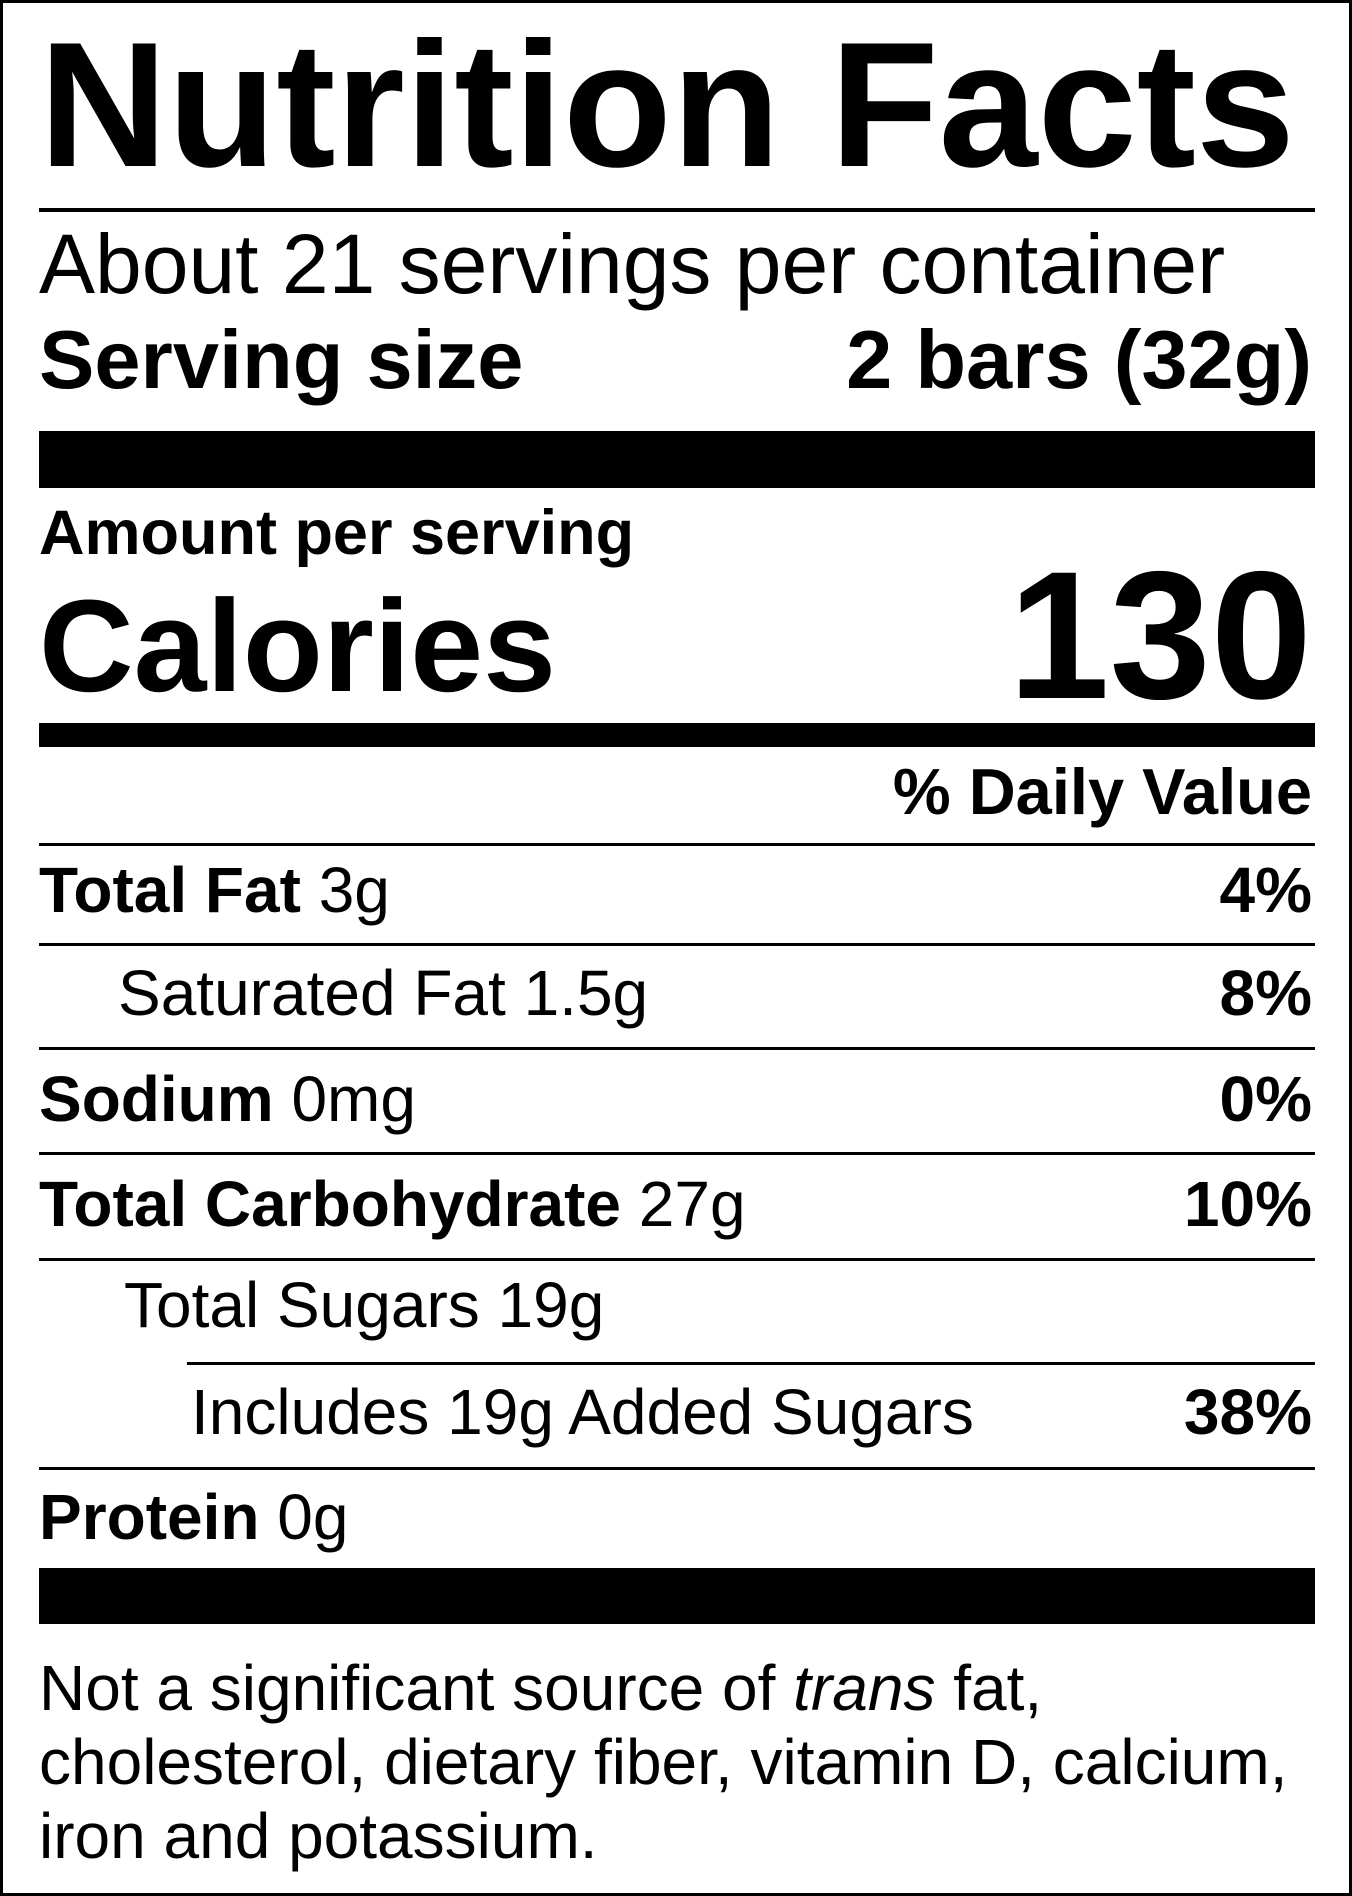 The height and width of the screenshot is (1896, 1352). I want to click on nutrient-row-total-sugars: Total Sugars 19g, so click(364, 1305).